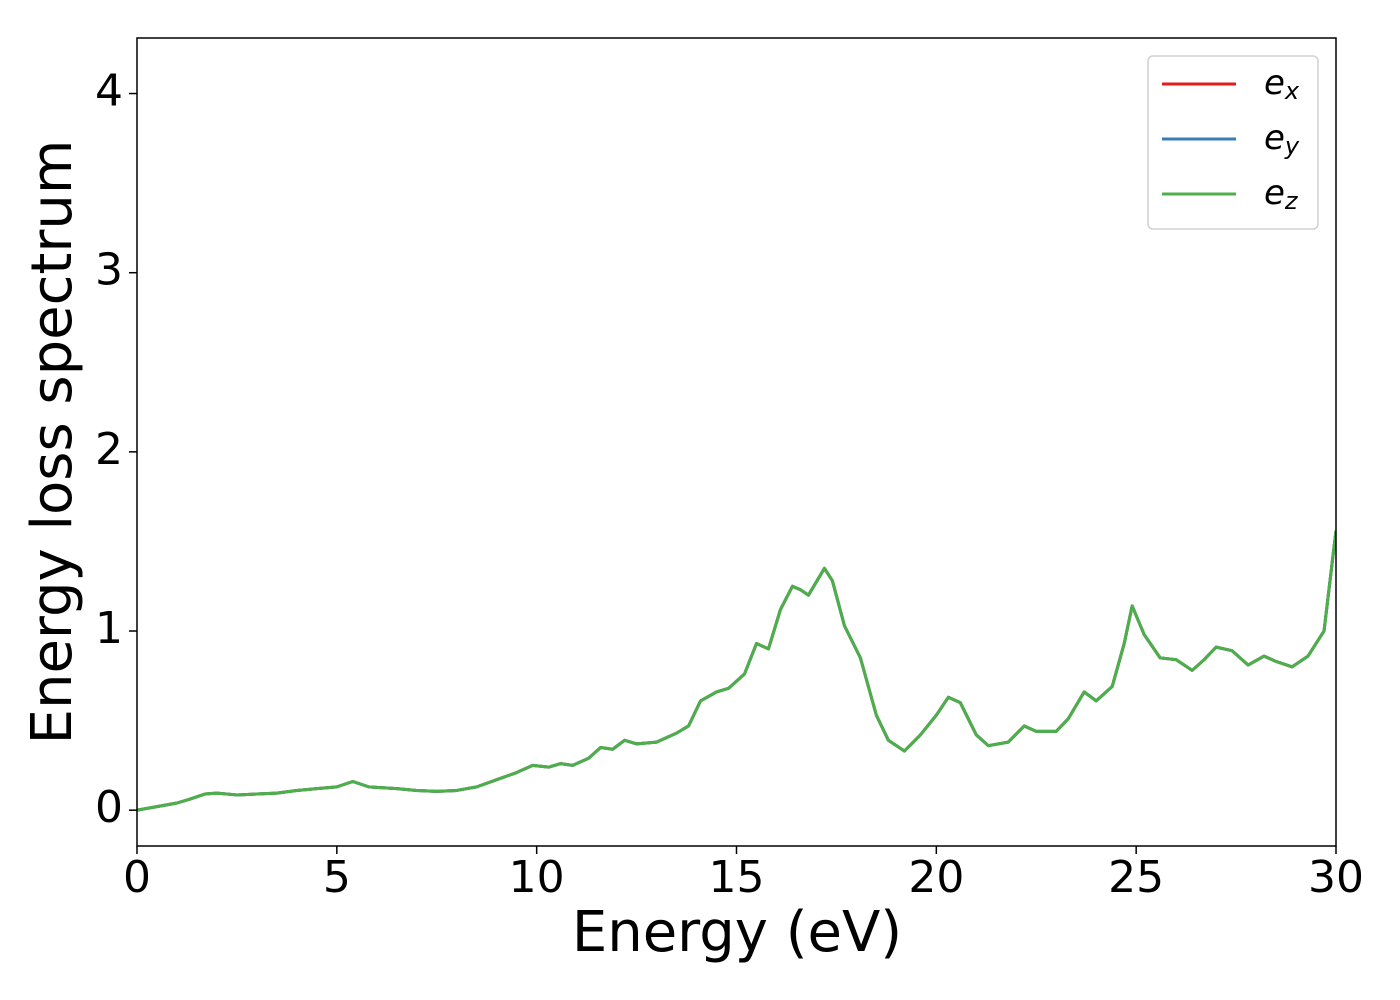 The image size is (1400, 1000). Describe the element at coordinates (109, 628) in the screenshot. I see `y-tick-label: 1` at that location.